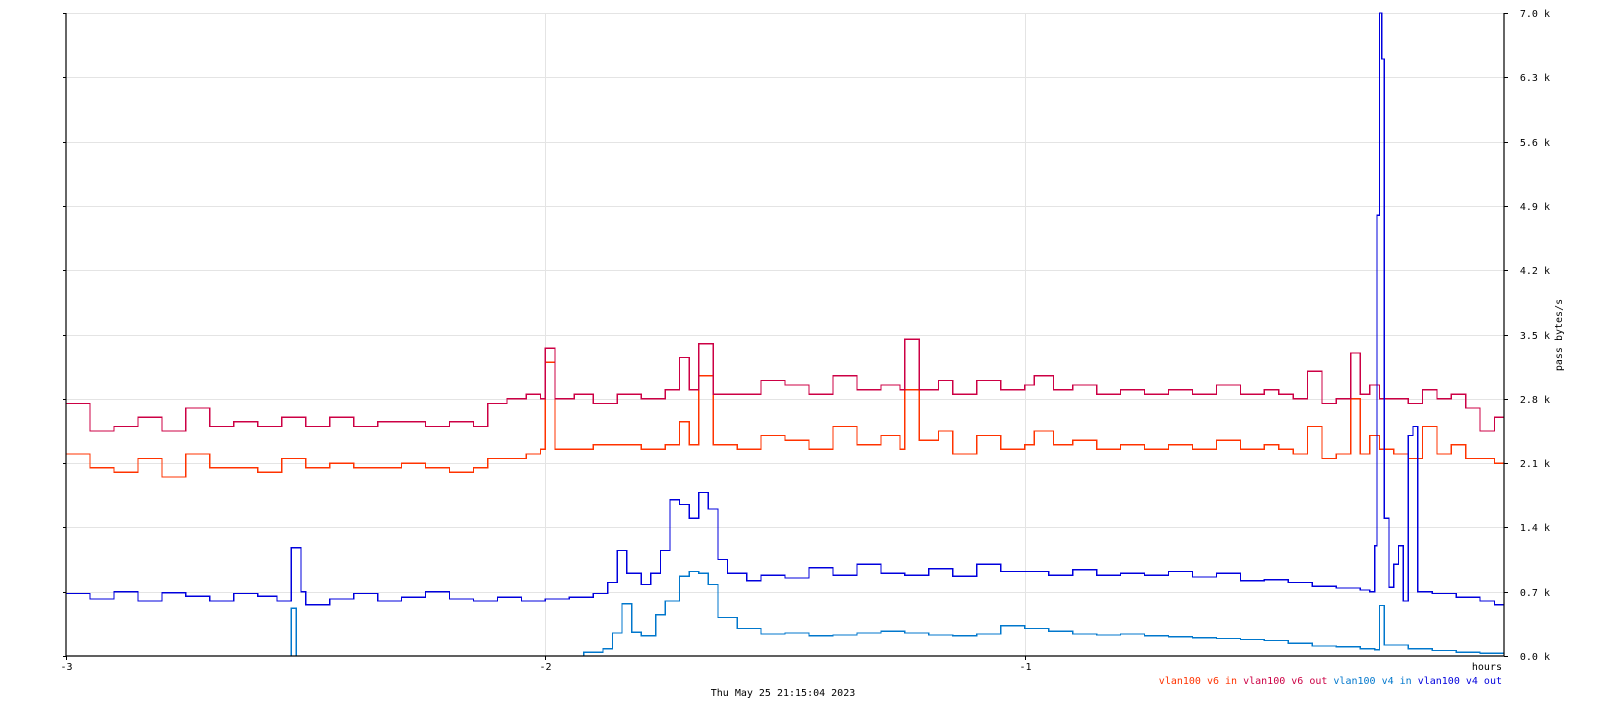  Describe the element at coordinates (1535, 271) in the screenshot. I see `y-tick-label: 4.2 k` at that location.